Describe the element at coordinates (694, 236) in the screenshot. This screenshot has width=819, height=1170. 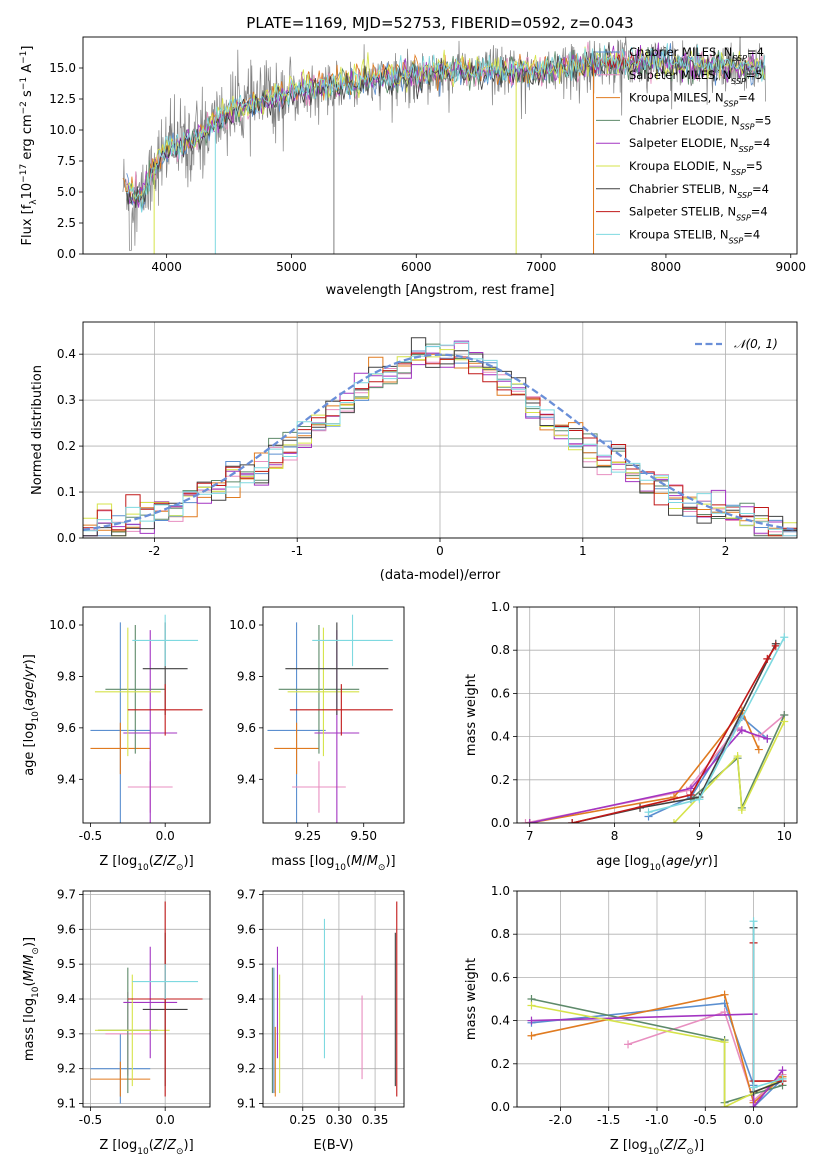
I see `legend-label-kroupa-stelib: Kroupa STELIB, NSSP=4` at that location.